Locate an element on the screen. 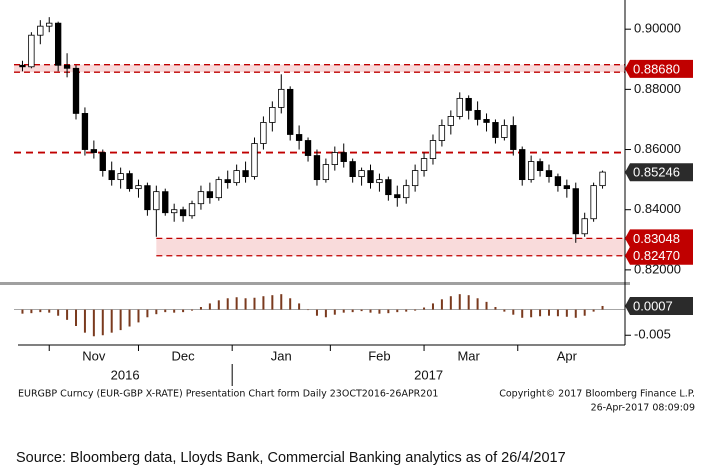 The height and width of the screenshot is (474, 705). value-tag-label: 0.83048 is located at coordinates (656, 238).